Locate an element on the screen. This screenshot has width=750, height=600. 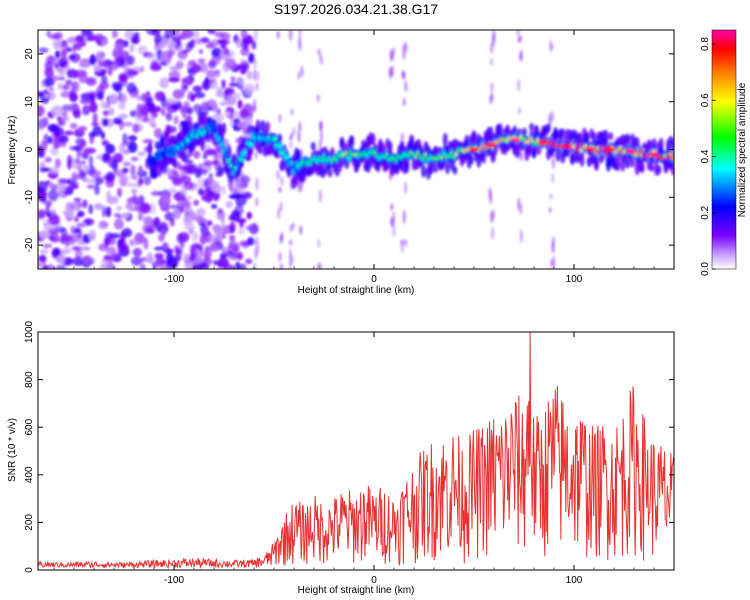
spectrogram-ytick-label: 20 is located at coordinates (29, 54).